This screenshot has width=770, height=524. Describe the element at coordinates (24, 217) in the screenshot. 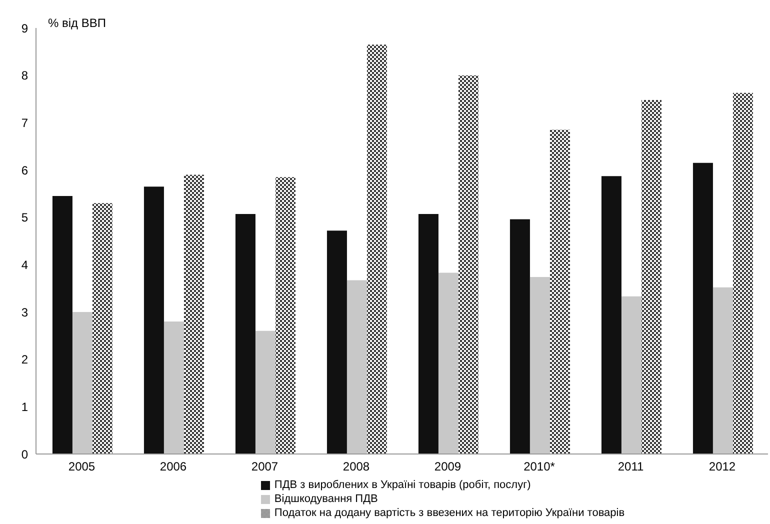

I see `y-tick-label: 5` at that location.